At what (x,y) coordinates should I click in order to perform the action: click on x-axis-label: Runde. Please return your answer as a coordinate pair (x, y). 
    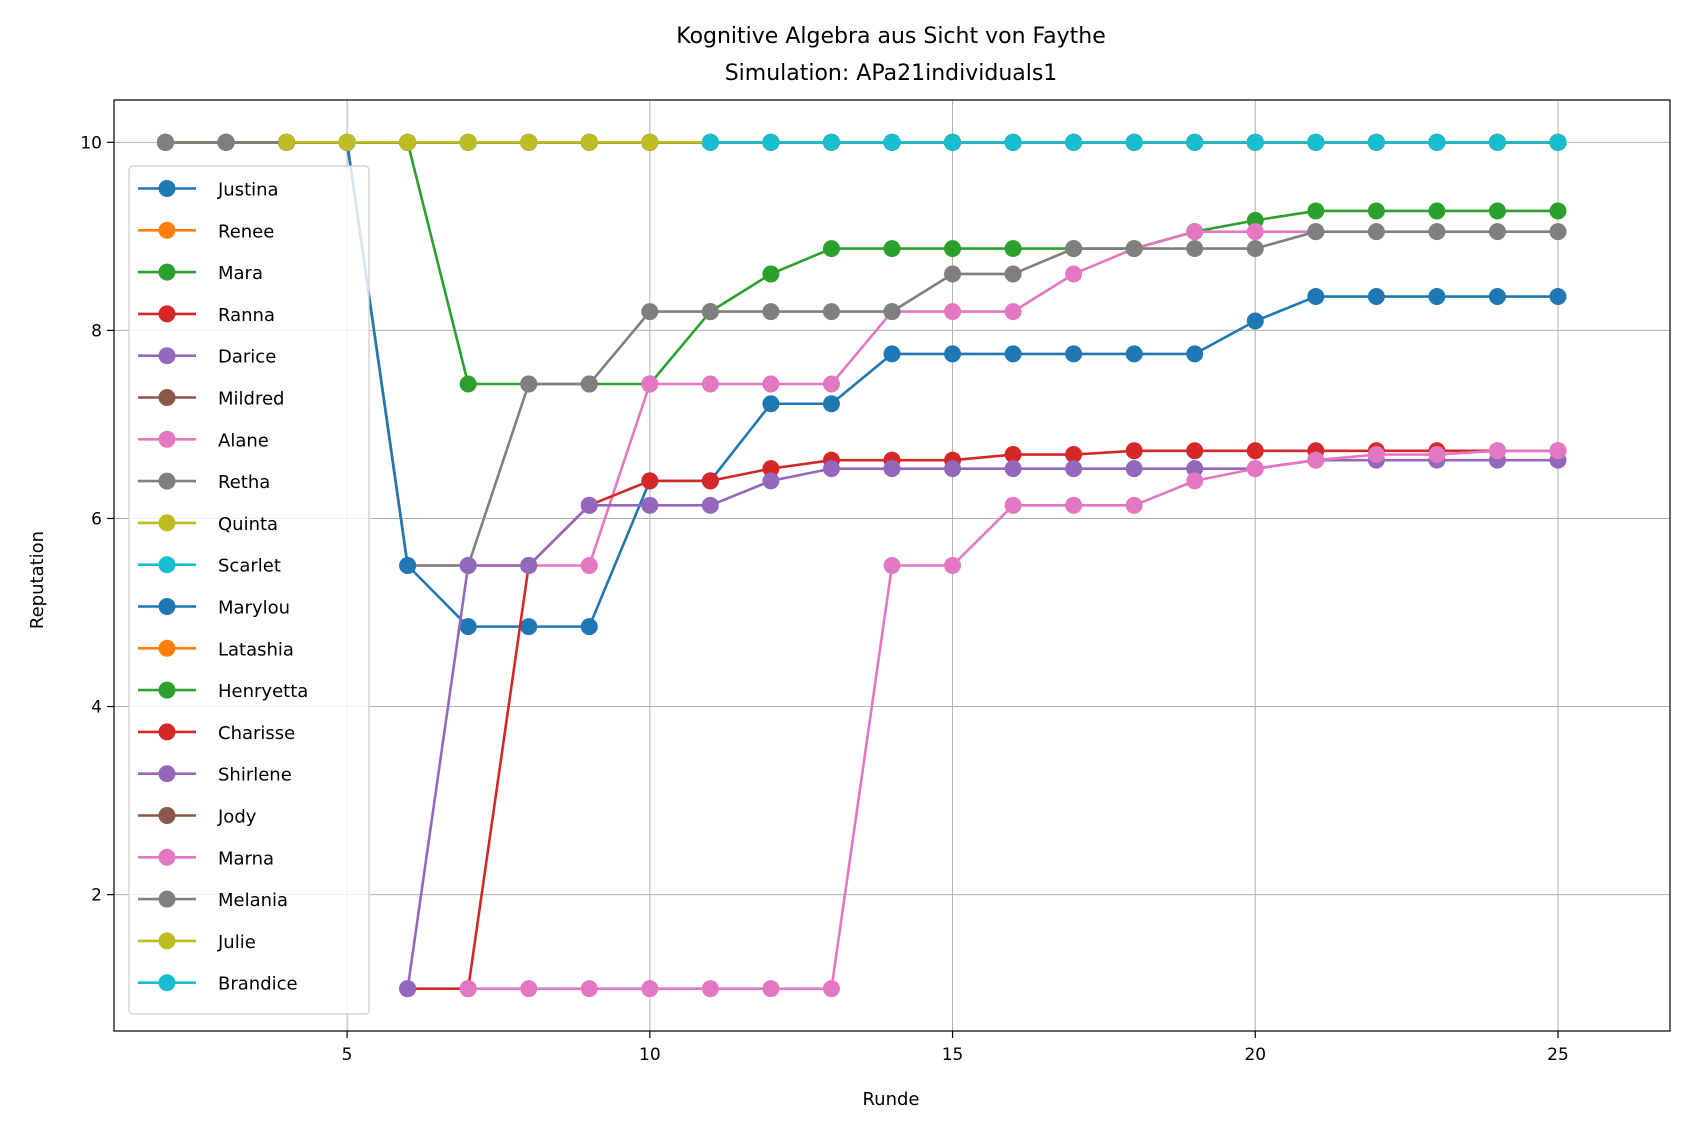
    Looking at the image, I should click on (890, 1099).